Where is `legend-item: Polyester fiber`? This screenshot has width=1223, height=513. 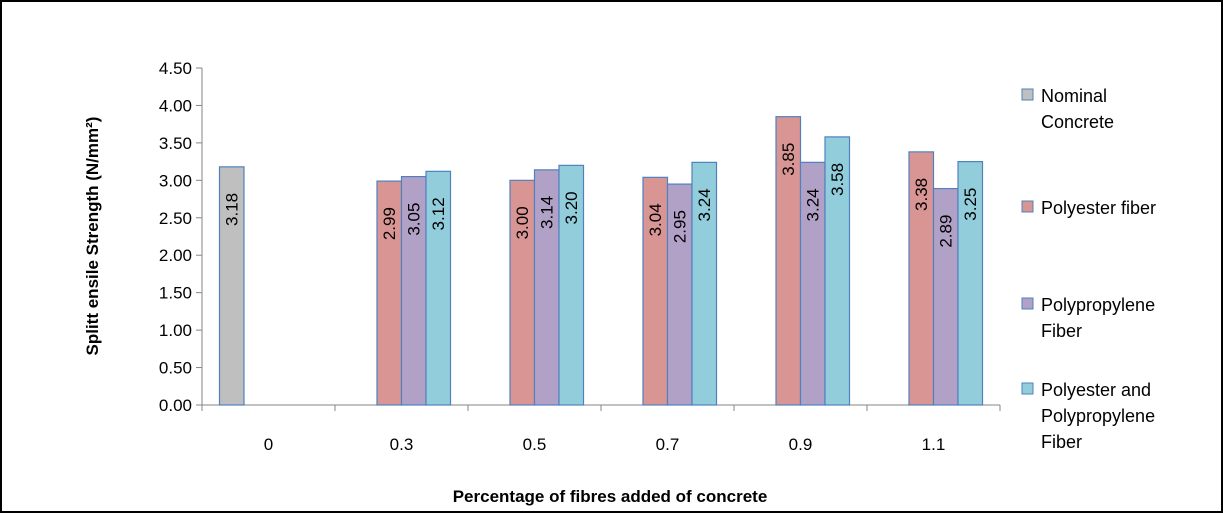
legend-item: Polyester fiber is located at coordinates (1088, 208).